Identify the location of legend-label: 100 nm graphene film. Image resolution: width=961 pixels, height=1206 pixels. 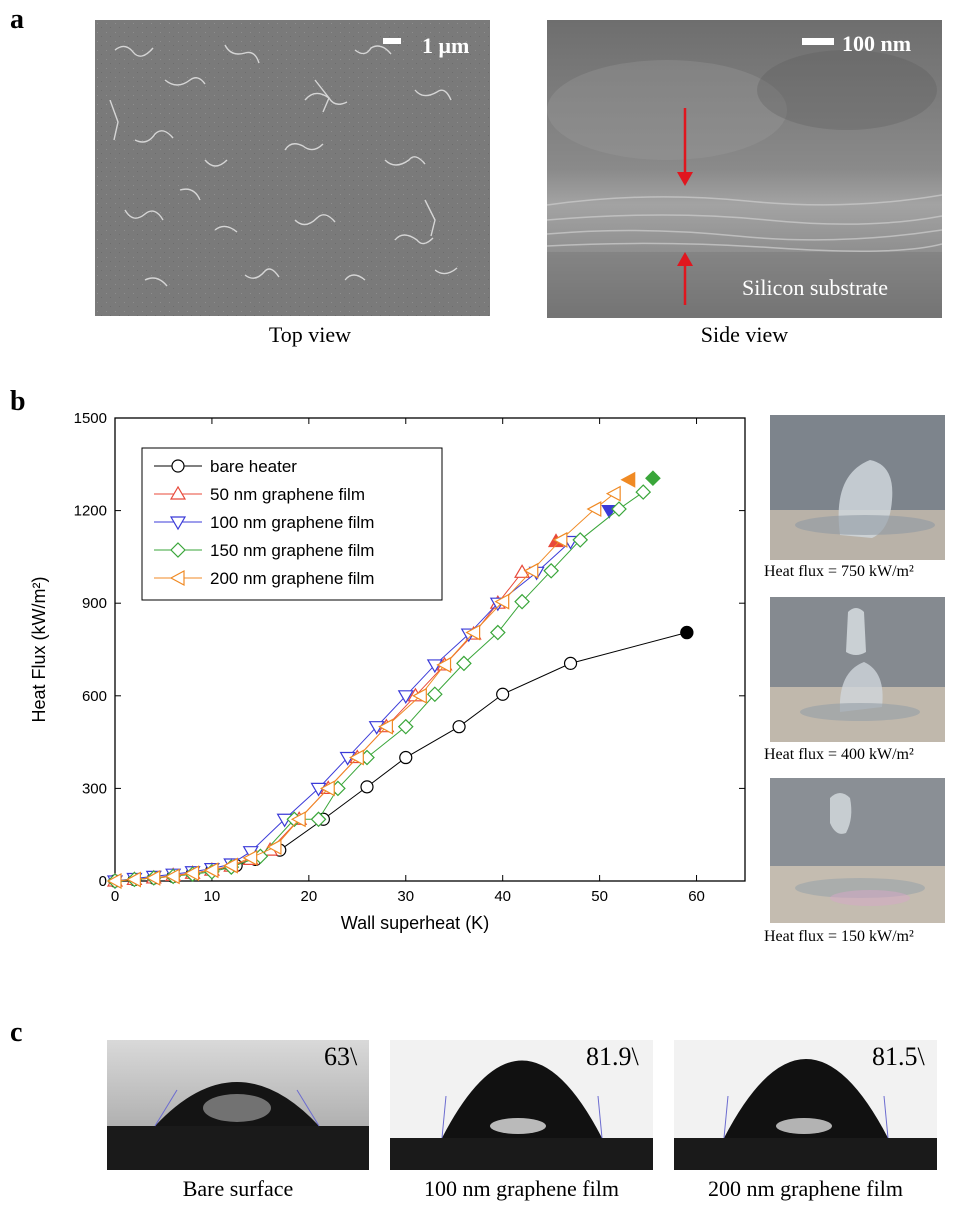
(292, 522).